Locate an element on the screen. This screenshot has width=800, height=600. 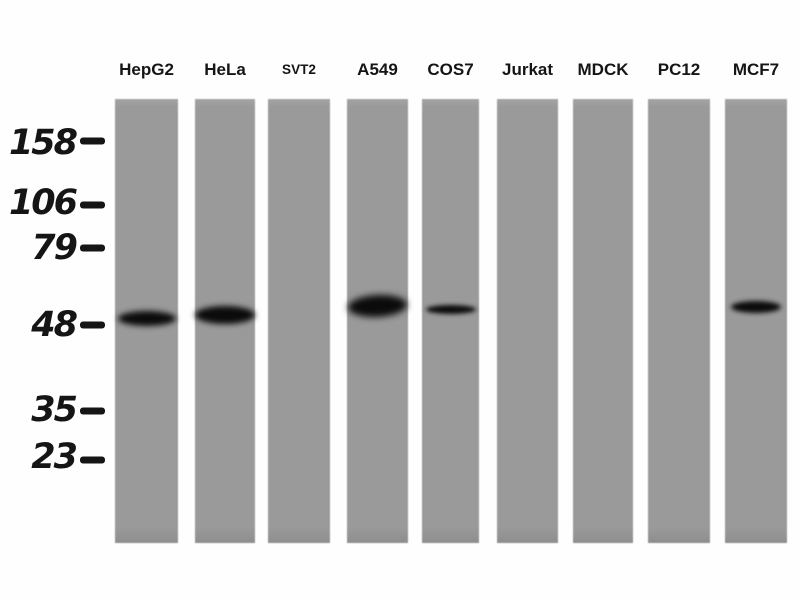
lane-label: HepG2 is located at coordinates (146, 69).